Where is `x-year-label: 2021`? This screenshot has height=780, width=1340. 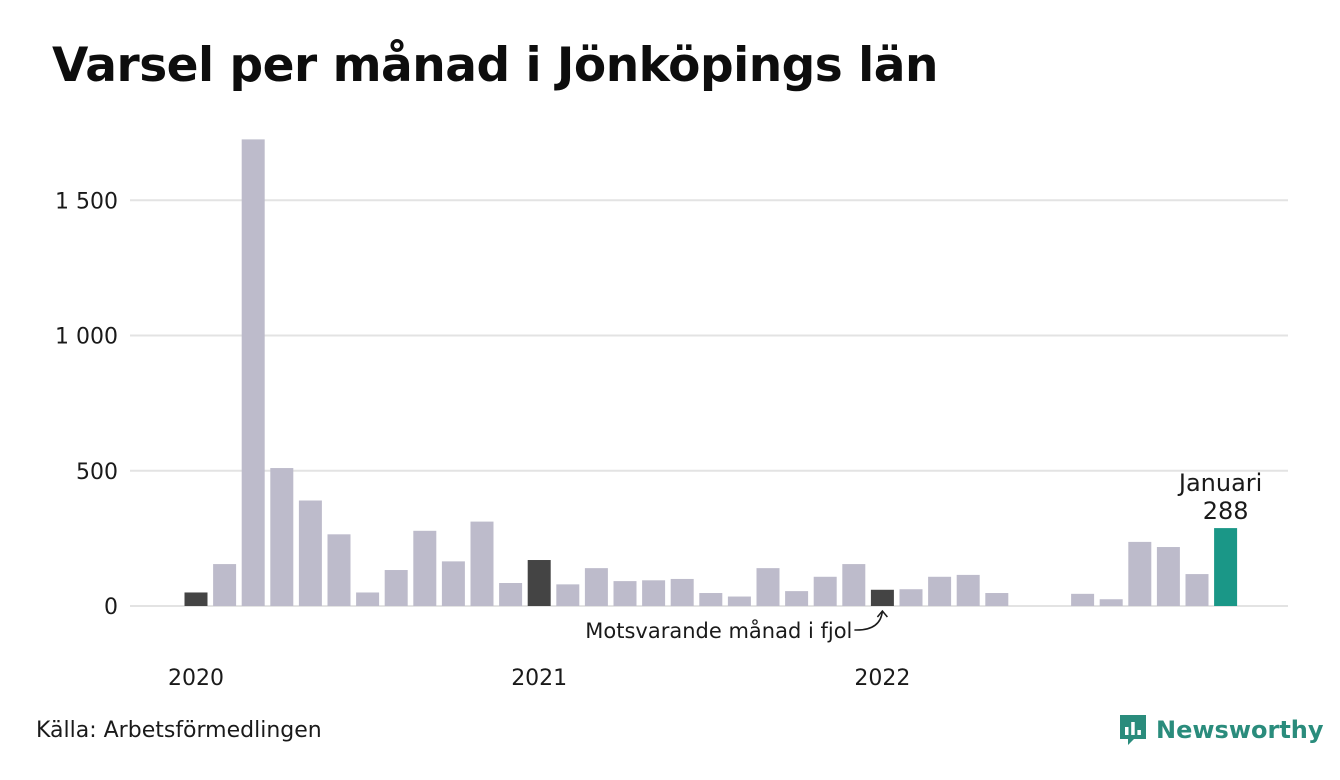
x-year-label: 2021 is located at coordinates (539, 678).